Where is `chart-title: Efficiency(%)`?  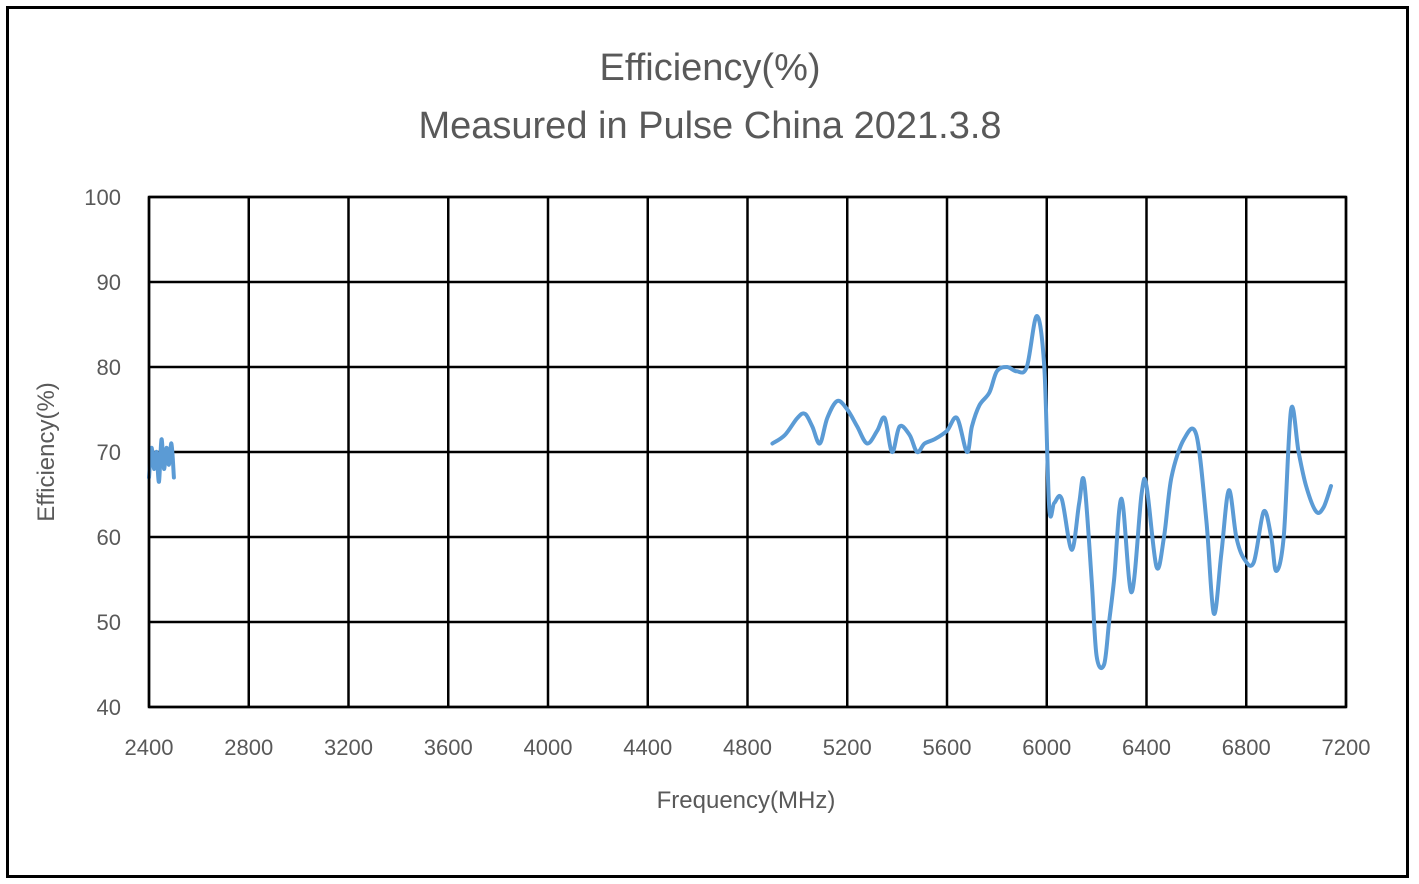
chart-title: Efficiency(%) is located at coordinates (709, 68).